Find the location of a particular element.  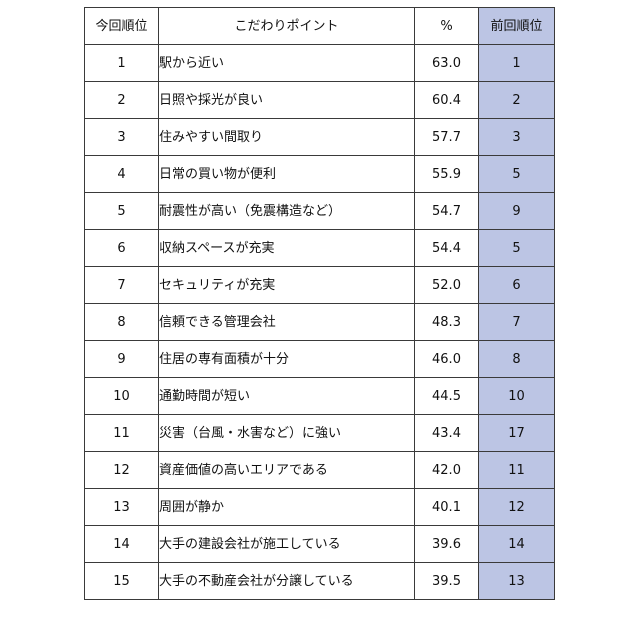

previous-rank-cell: 7 is located at coordinates (516, 322).